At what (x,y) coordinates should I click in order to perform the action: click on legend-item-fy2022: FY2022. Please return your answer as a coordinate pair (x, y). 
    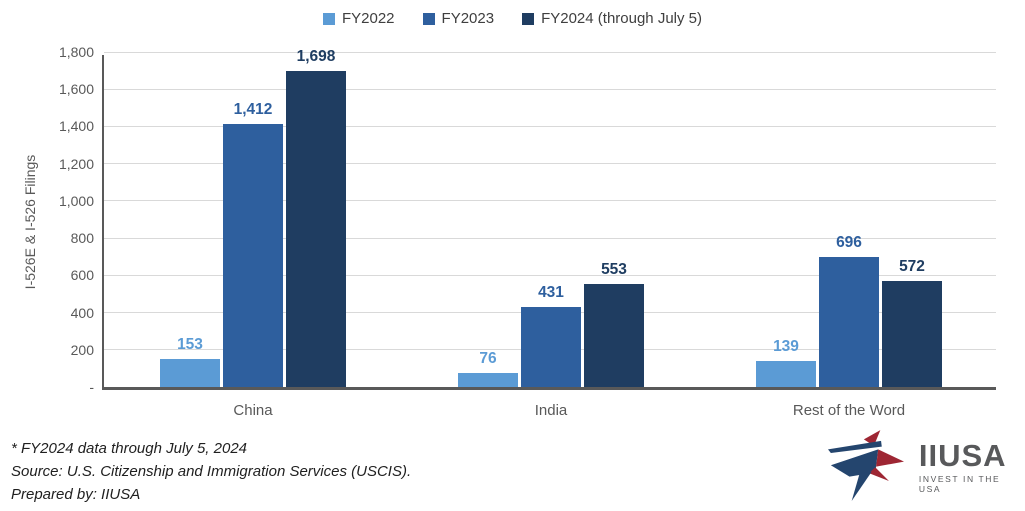
    Looking at the image, I should click on (358, 18).